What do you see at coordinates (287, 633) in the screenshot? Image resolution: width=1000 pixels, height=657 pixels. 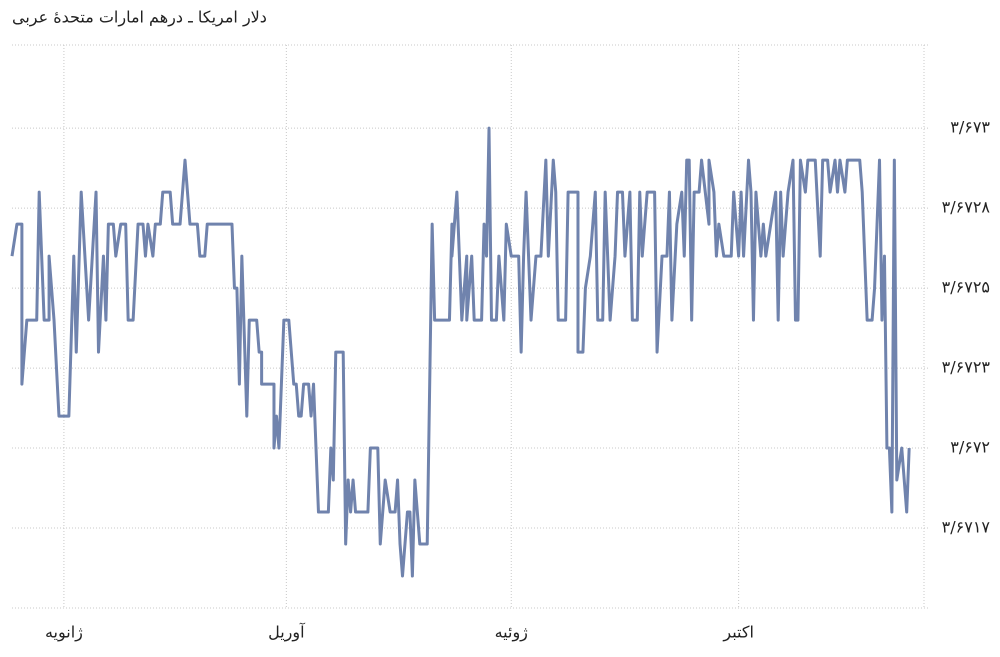 I see `x-tick-label: آوریل` at bounding box center [287, 633].